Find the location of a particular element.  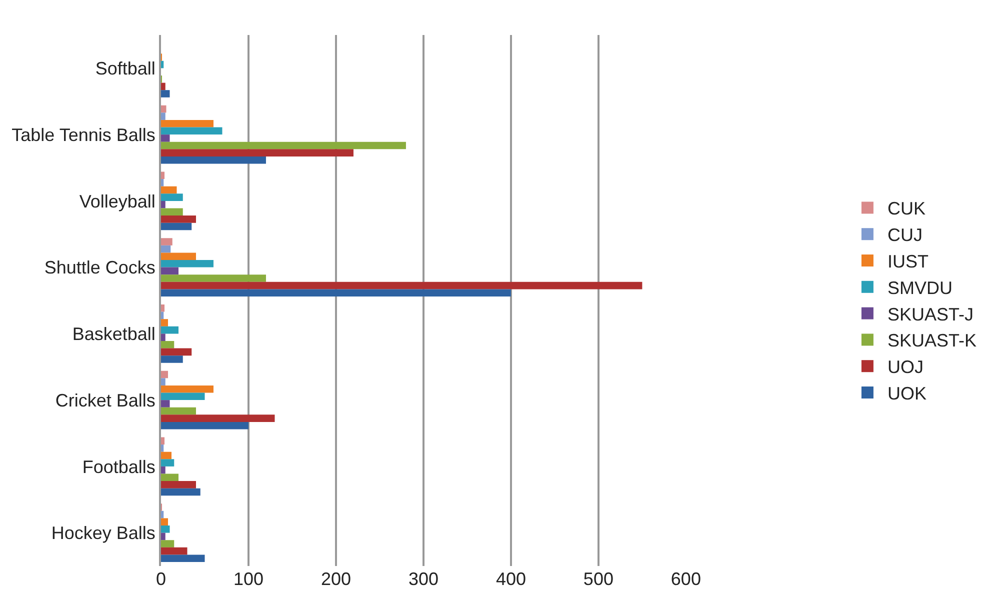

y-tick-label: Volleyball is located at coordinates (117, 201).